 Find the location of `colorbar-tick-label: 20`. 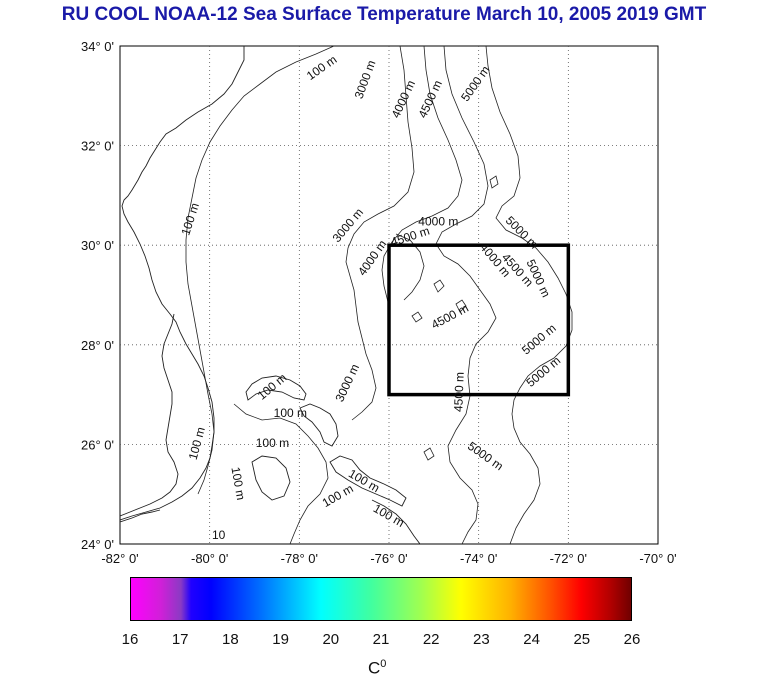

colorbar-tick-label: 20 is located at coordinates (331, 639).